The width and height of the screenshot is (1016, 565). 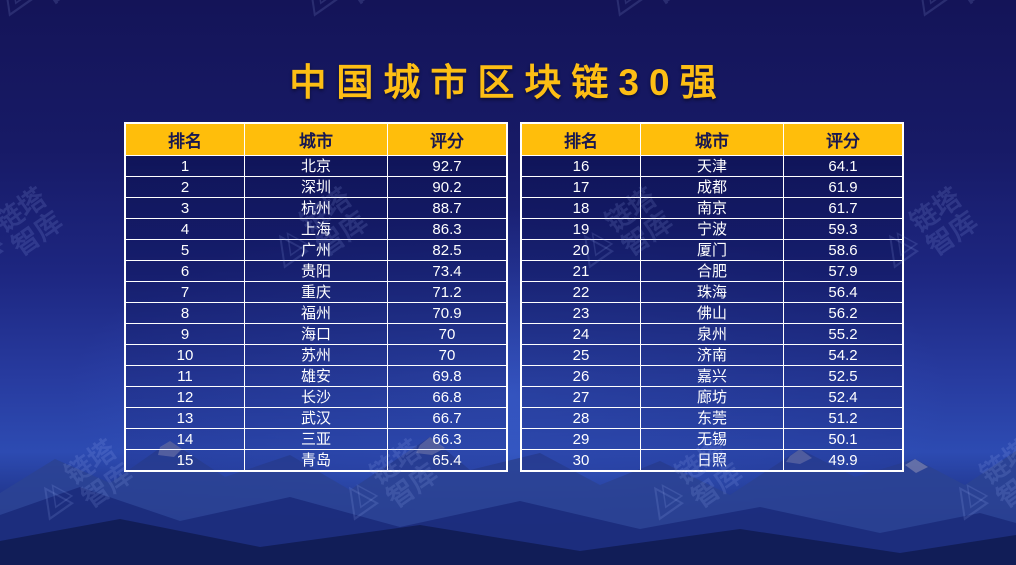 What do you see at coordinates (843, 187) in the screenshot?
I see `score-cell: 61.9` at bounding box center [843, 187].